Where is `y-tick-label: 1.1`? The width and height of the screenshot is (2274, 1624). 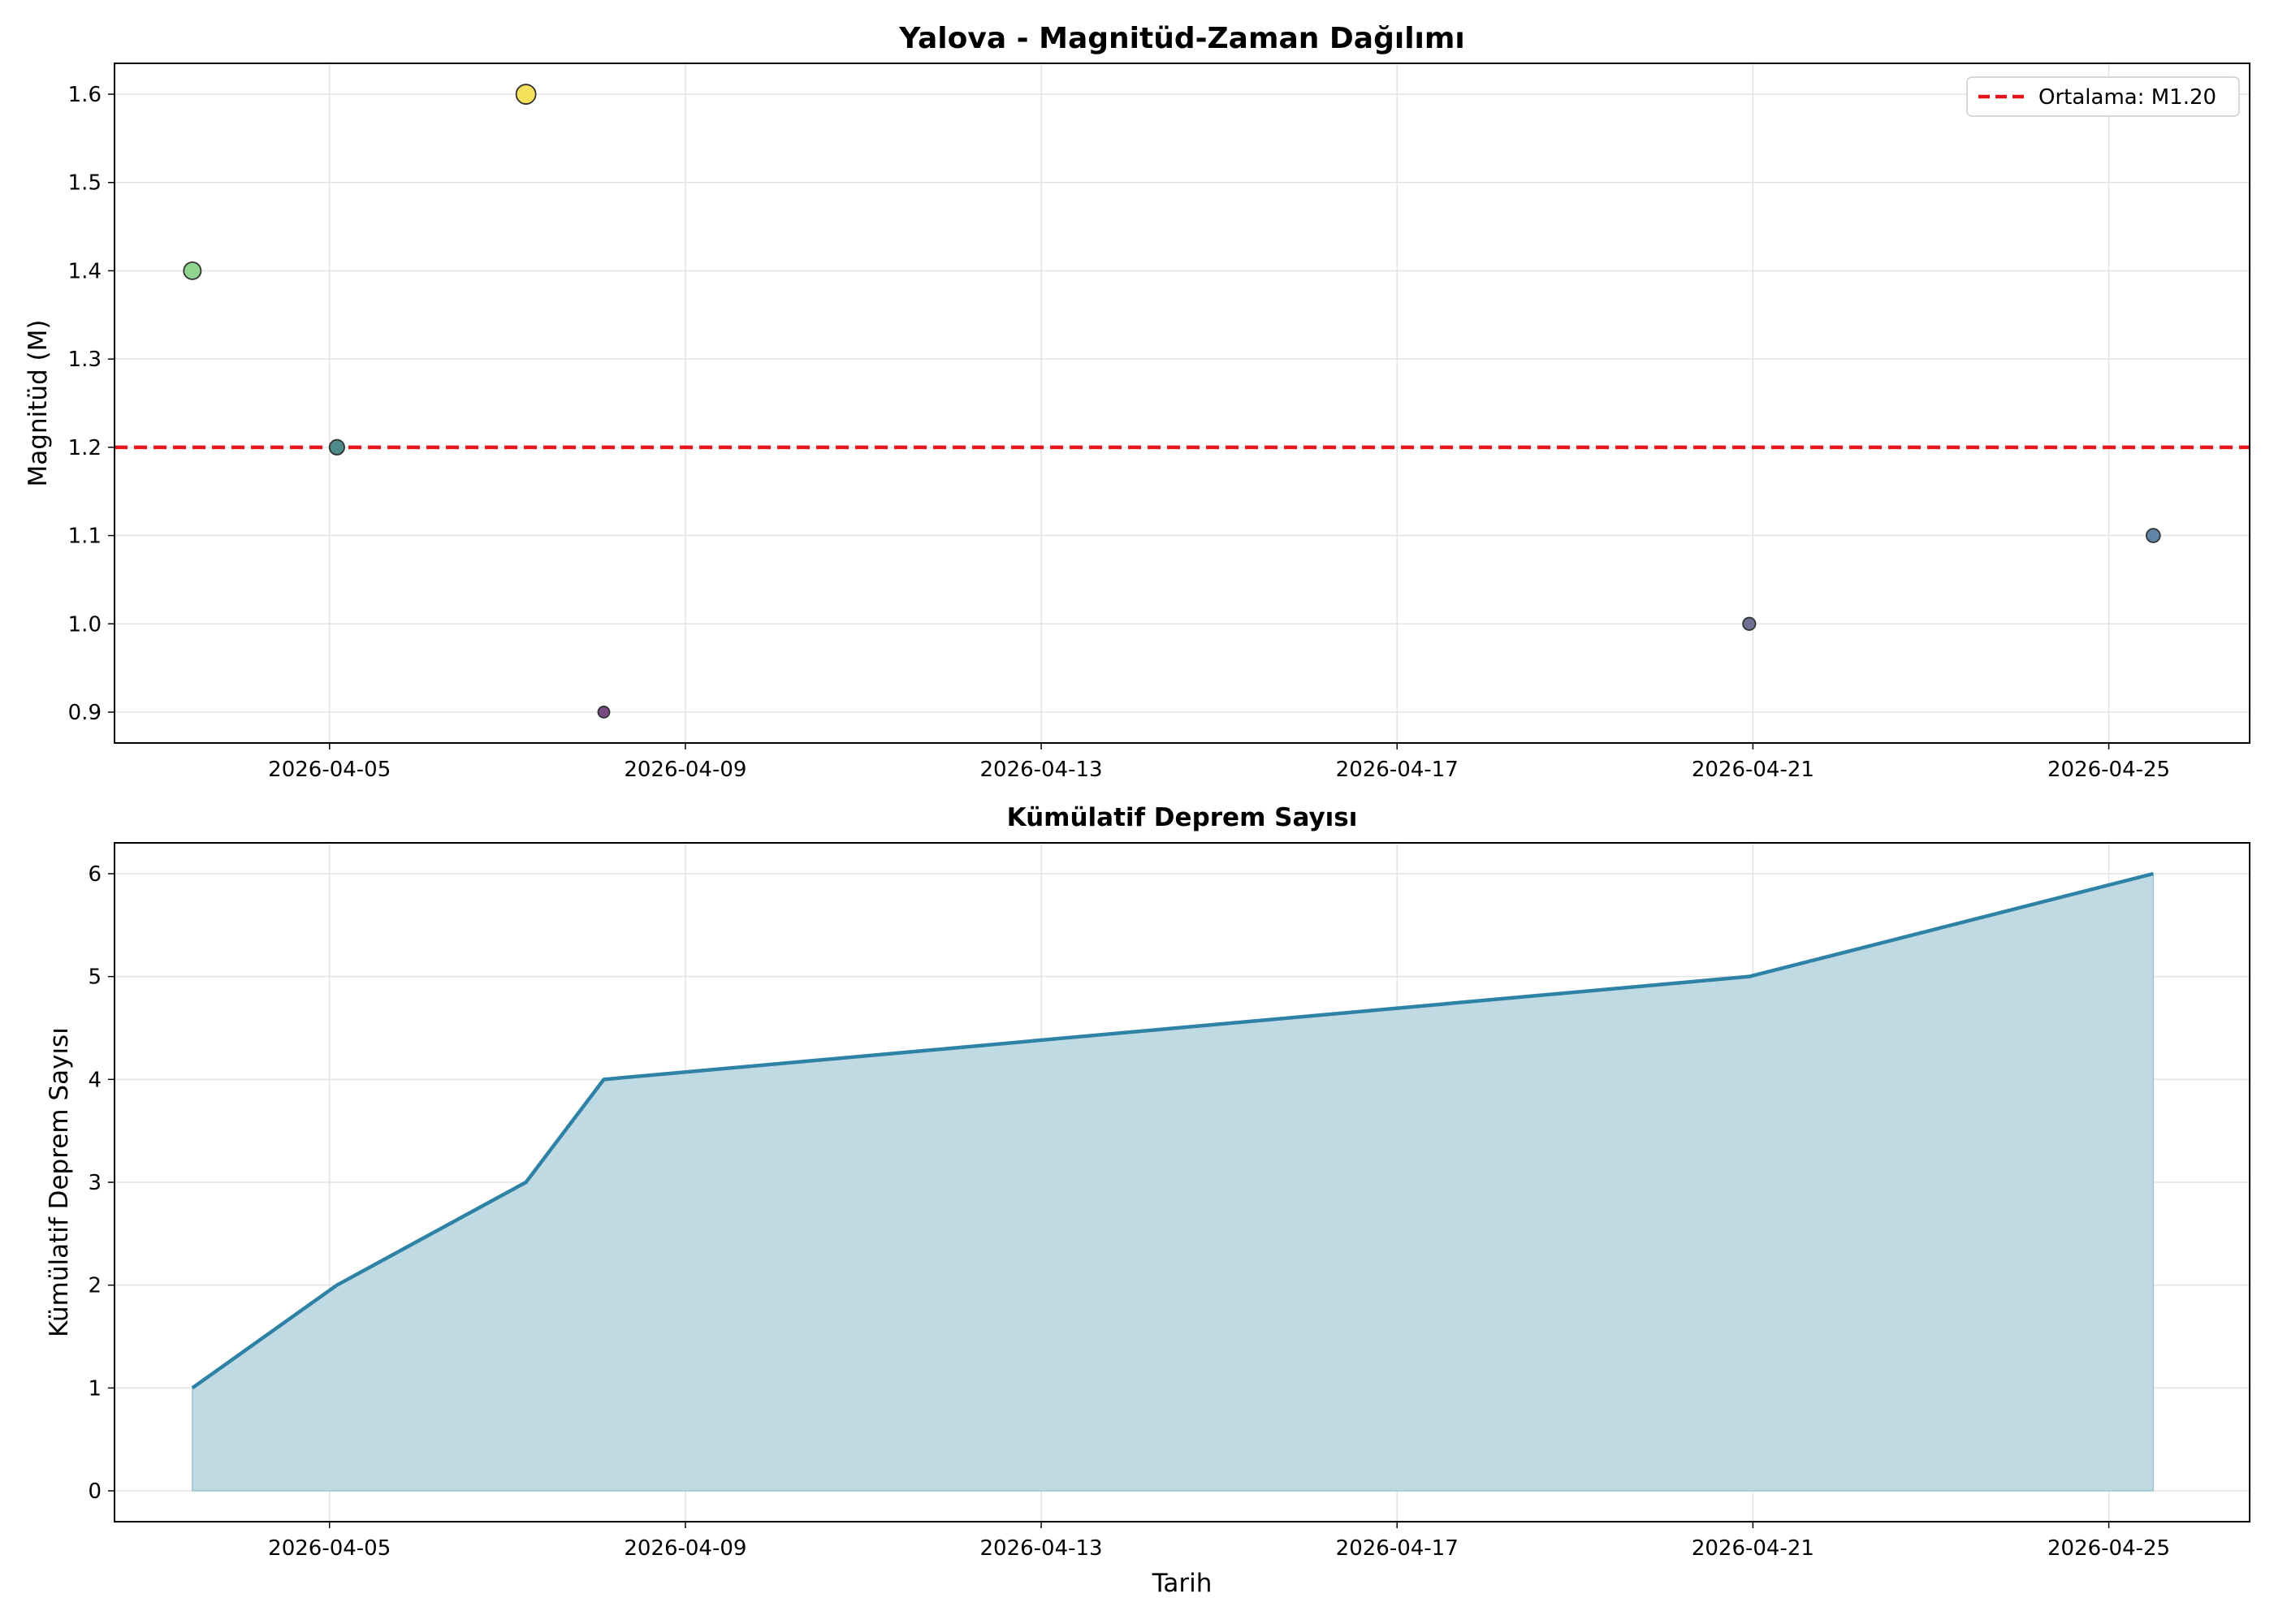
y-tick-label: 1.1 is located at coordinates (85, 537).